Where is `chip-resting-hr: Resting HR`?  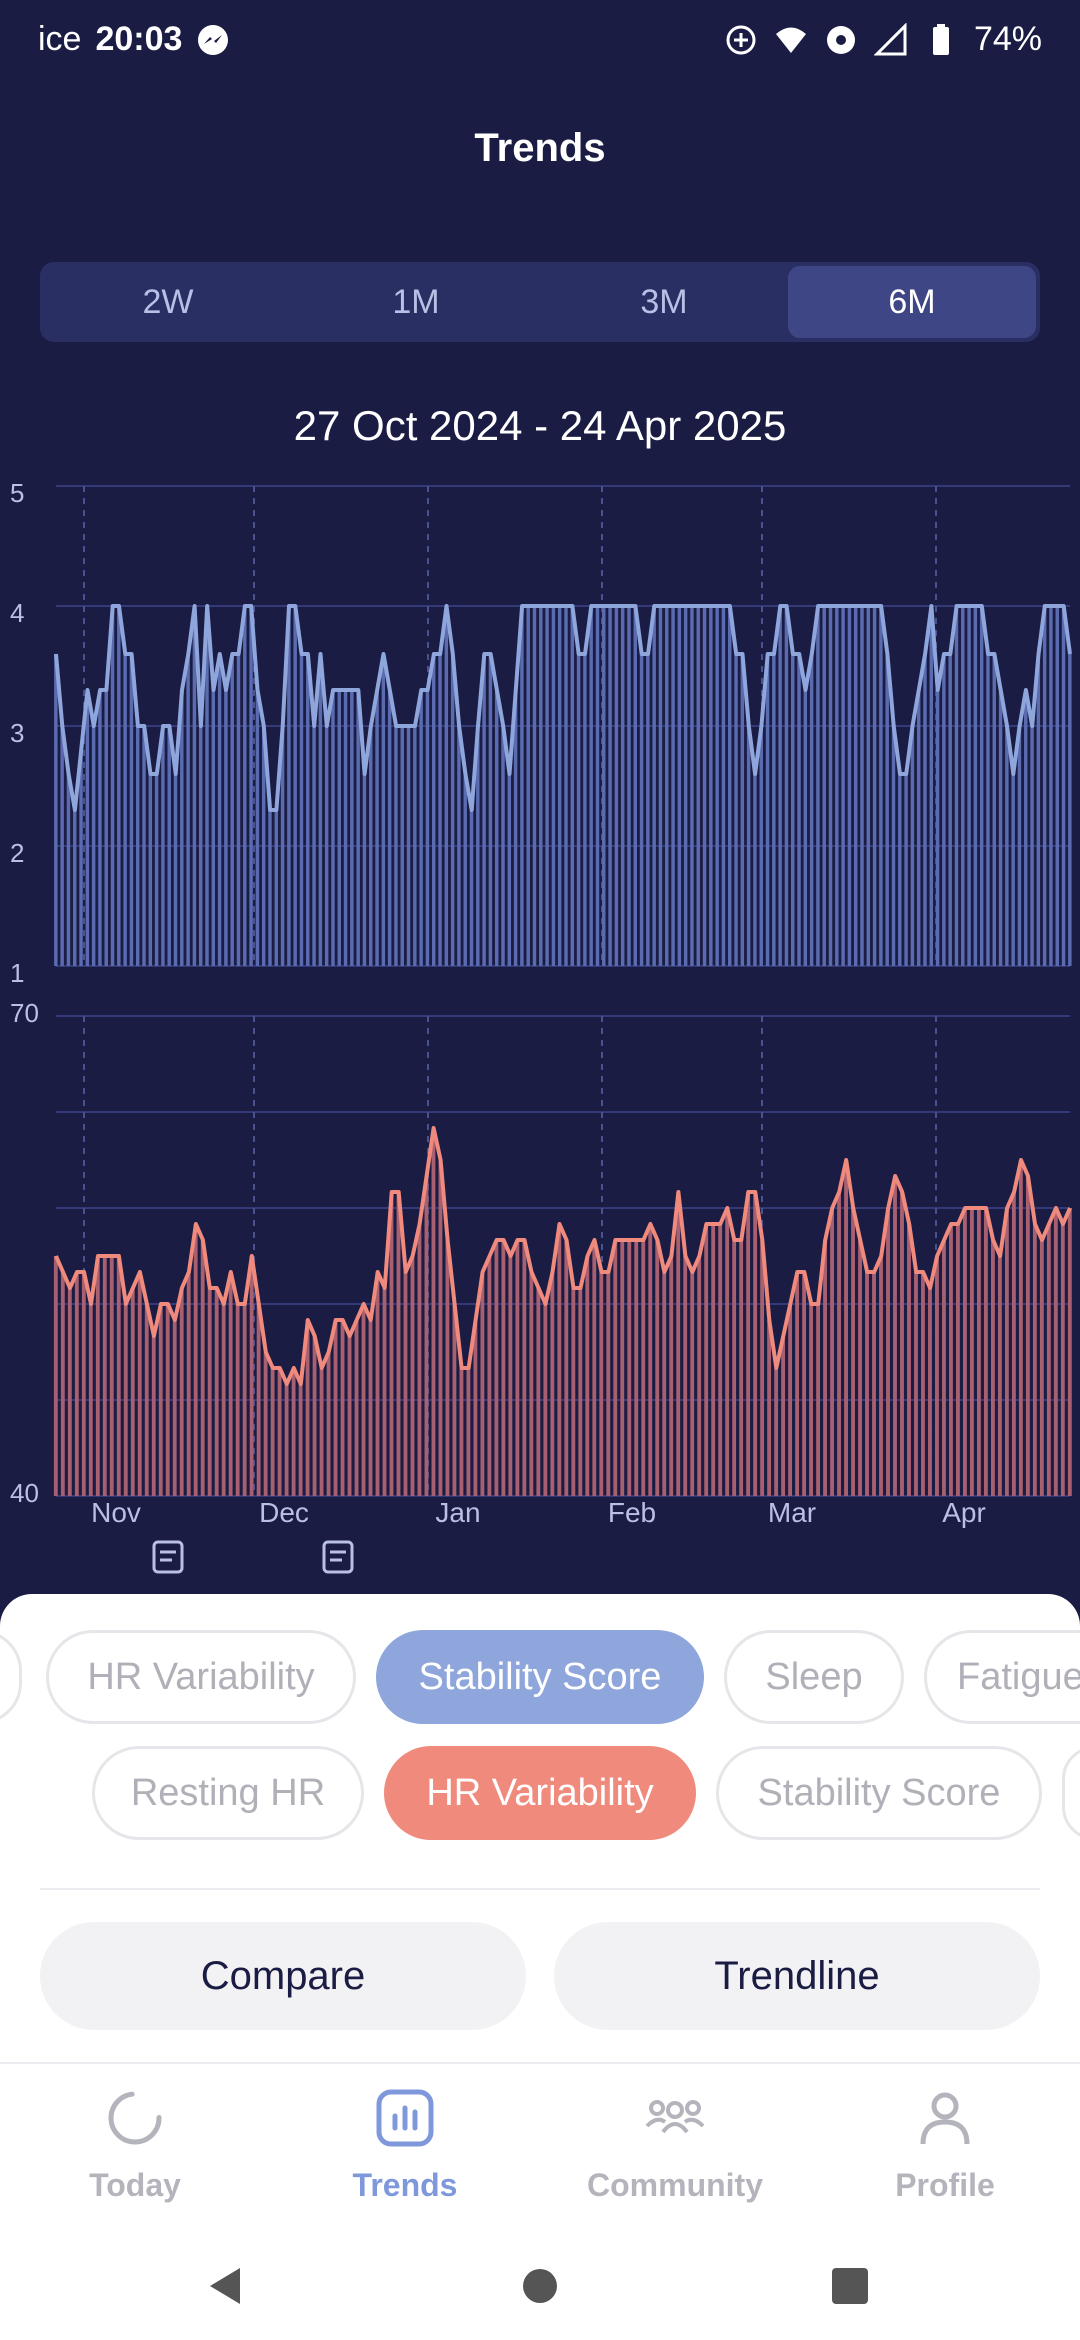
chip-resting-hr: Resting HR is located at coordinates (228, 1793).